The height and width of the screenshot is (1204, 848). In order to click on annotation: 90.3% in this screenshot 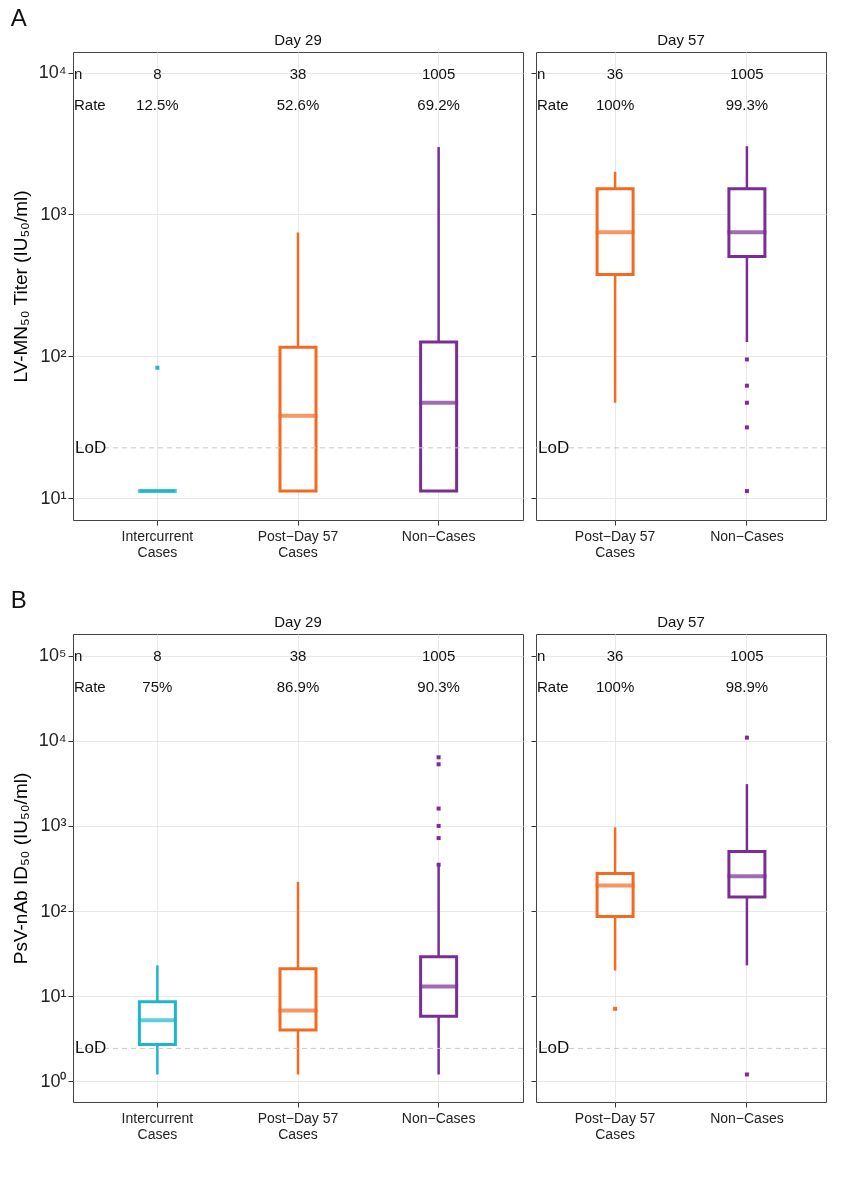, I will do `click(438, 686)`.